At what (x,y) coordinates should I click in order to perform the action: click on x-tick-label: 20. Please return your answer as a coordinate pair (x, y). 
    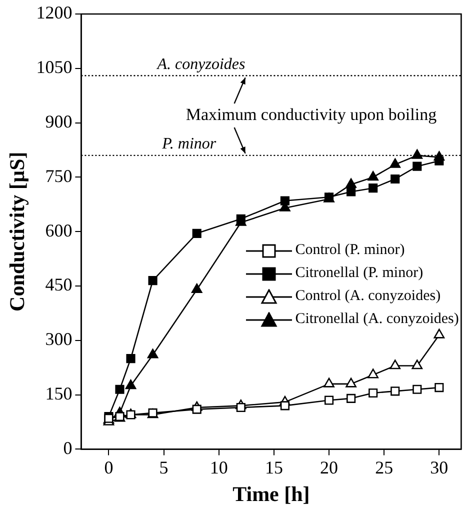
    Looking at the image, I should click on (329, 468).